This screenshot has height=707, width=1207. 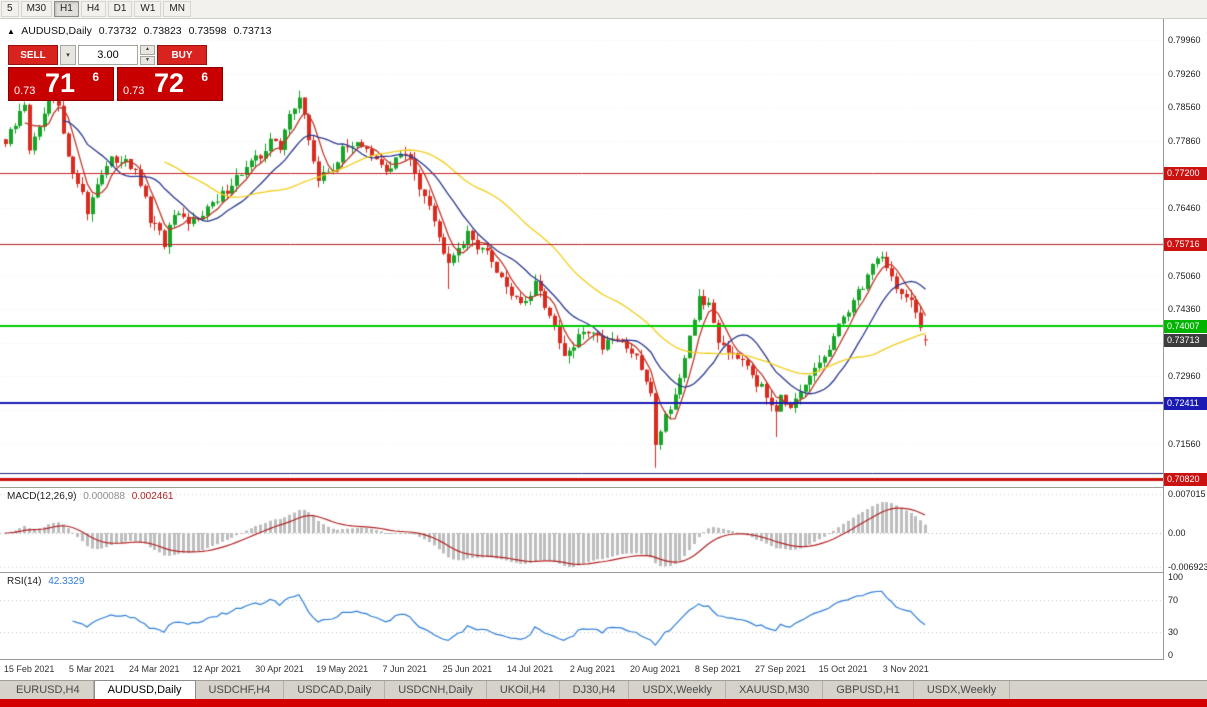 I want to click on chevron-down-icon: ▾, so click(x=68, y=55).